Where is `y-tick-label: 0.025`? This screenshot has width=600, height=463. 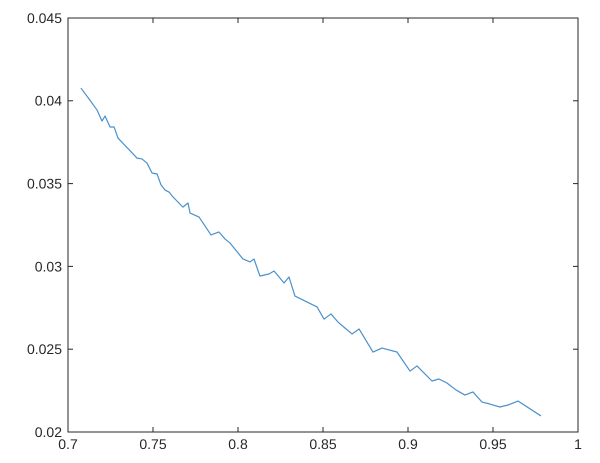 y-tick-label: 0.025 is located at coordinates (44, 349).